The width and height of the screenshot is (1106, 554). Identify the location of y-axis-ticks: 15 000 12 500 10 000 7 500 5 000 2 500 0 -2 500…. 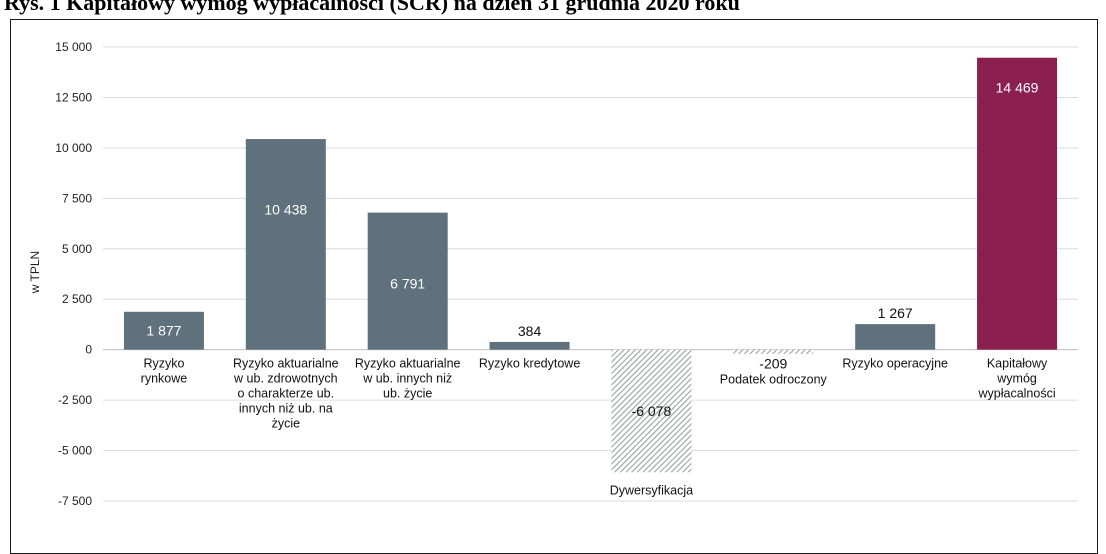
(73, 274).